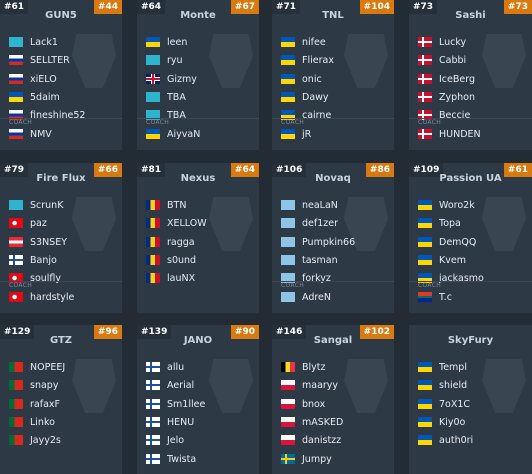  Describe the element at coordinates (452, 260) in the screenshot. I see `player-name: Kvem` at that location.